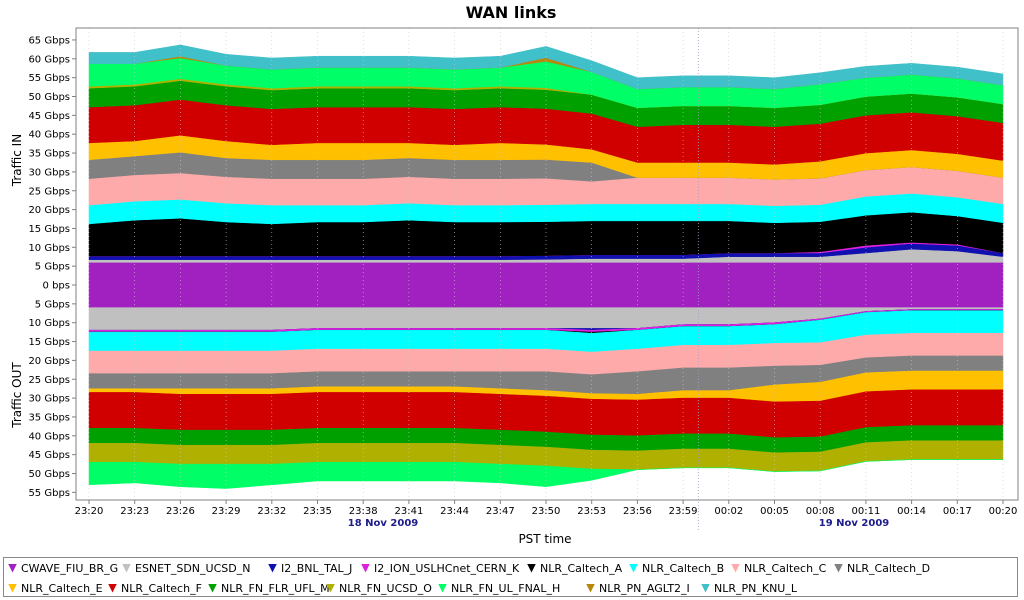 The image size is (1024, 600). I want to click on legend-item-esnet-sdn-ucsd-n: ESNET_SDN_UCSD_N, so click(186, 568).